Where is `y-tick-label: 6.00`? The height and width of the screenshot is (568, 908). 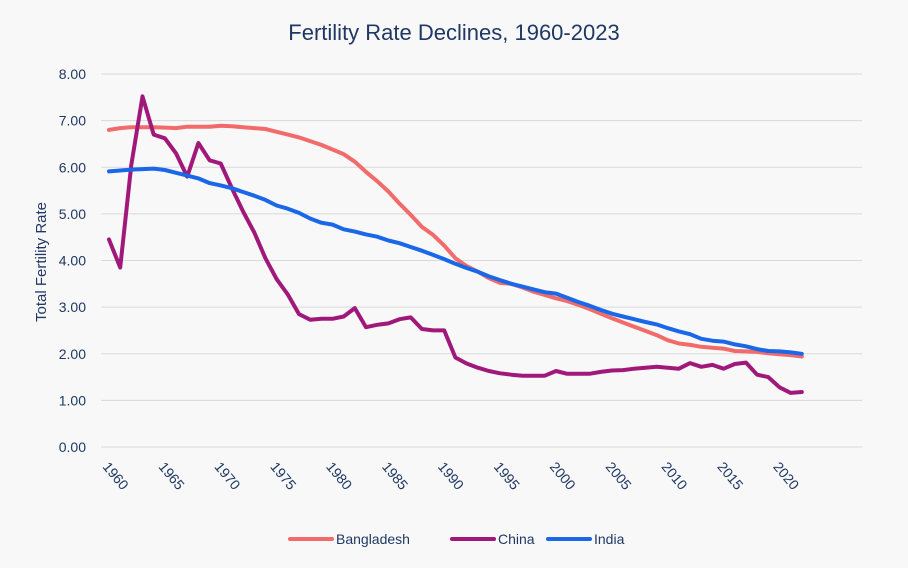 y-tick-label: 6.00 is located at coordinates (72, 167).